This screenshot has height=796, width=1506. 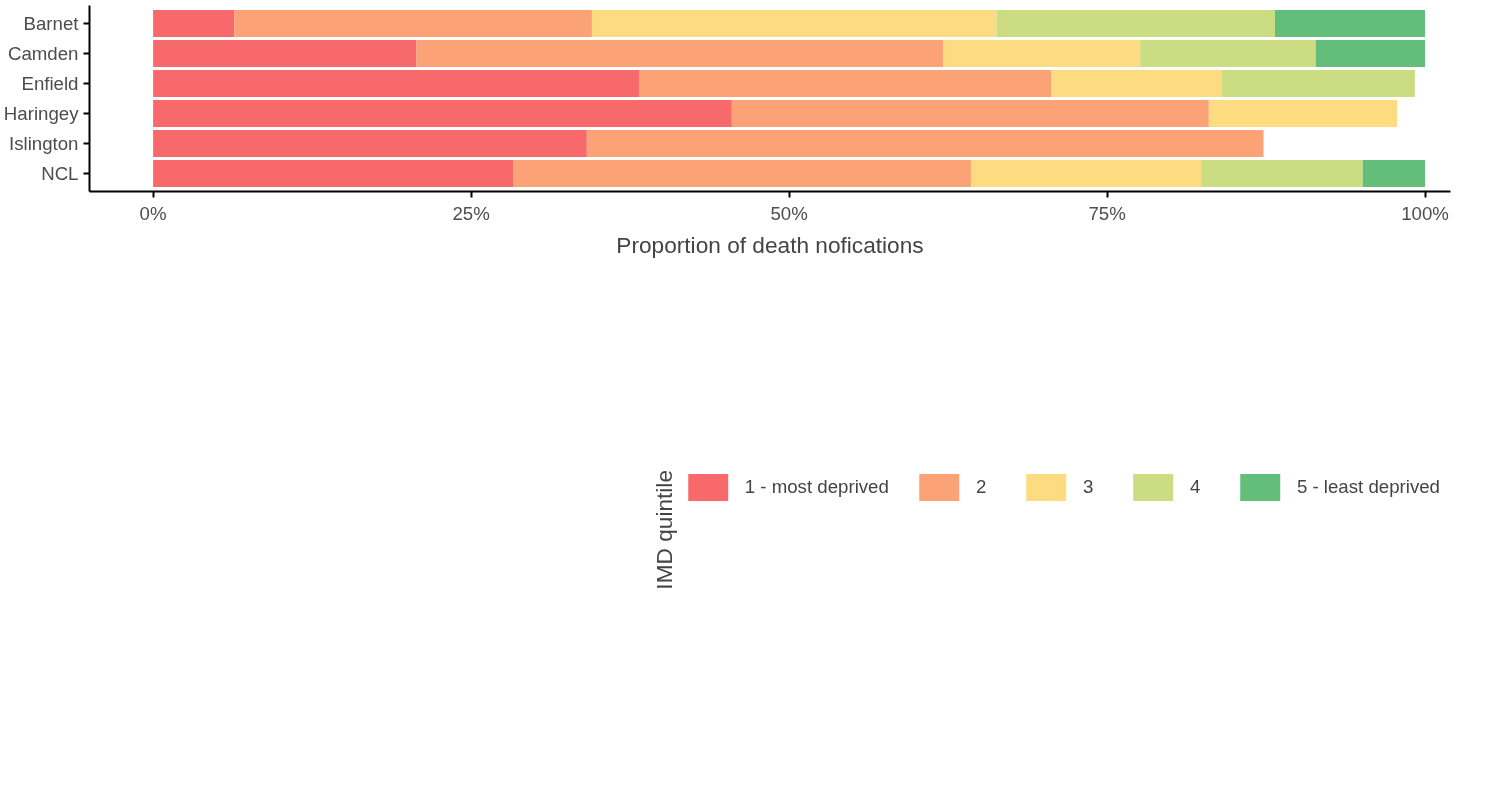 What do you see at coordinates (1088, 487) in the screenshot?
I see `legend-label: 3` at bounding box center [1088, 487].